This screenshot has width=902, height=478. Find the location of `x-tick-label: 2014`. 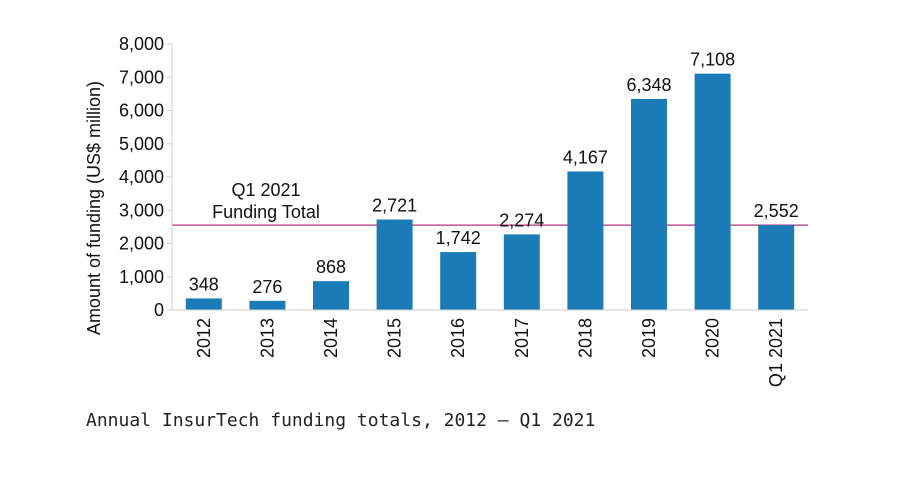

x-tick-label: 2014 is located at coordinates (331, 338).